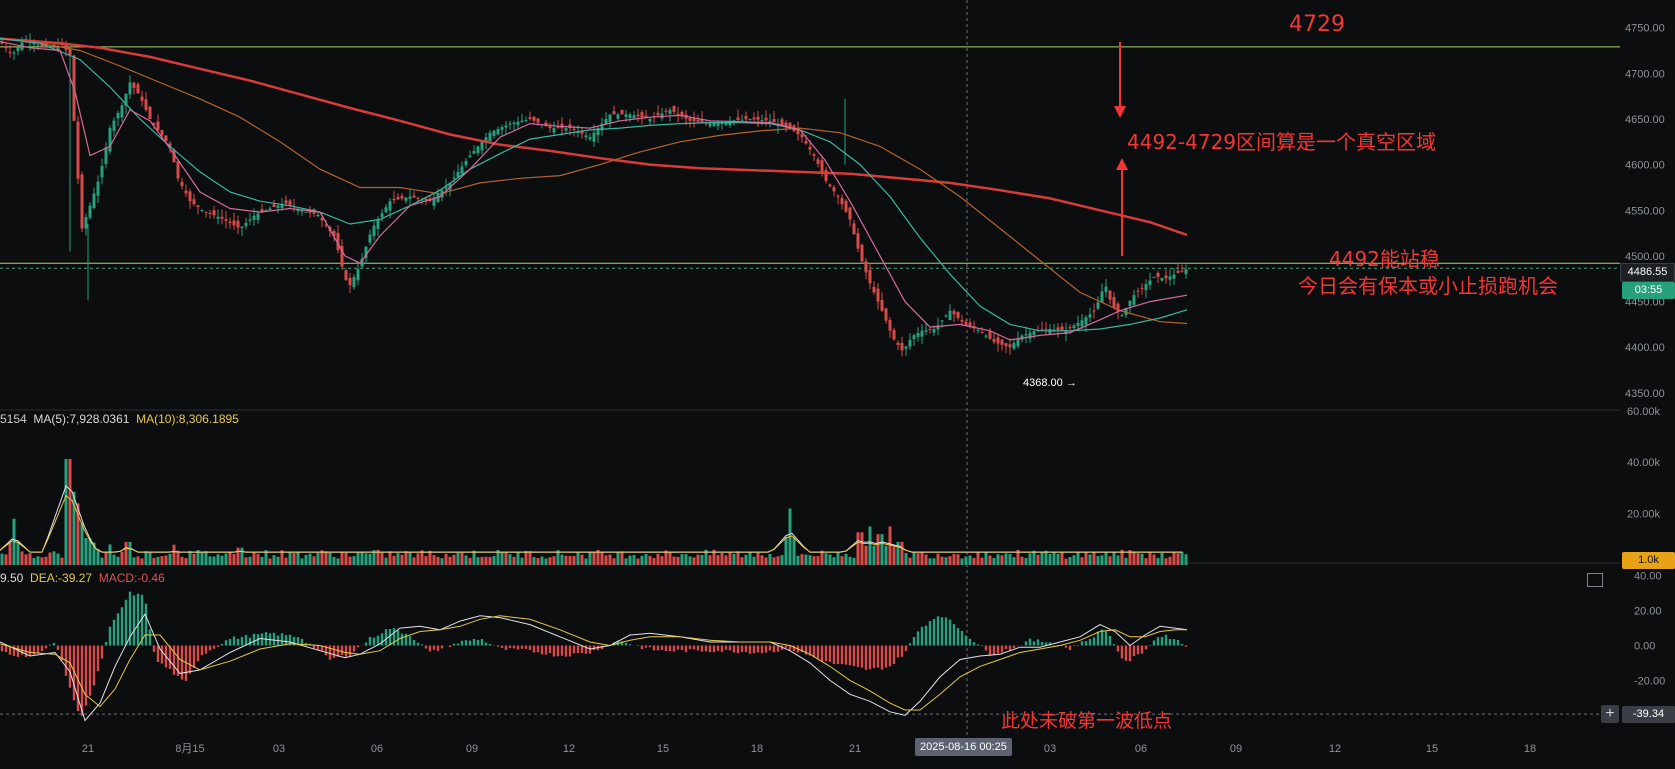 This screenshot has height=769, width=1675. Describe the element at coordinates (1645, 166) in the screenshot. I see `price-ytick-label: 4600.00` at that location.